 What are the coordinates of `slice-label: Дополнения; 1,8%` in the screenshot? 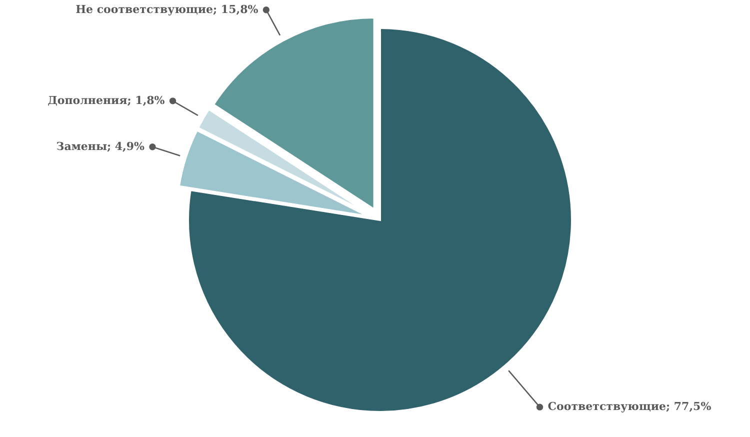 It's located at (107, 100).